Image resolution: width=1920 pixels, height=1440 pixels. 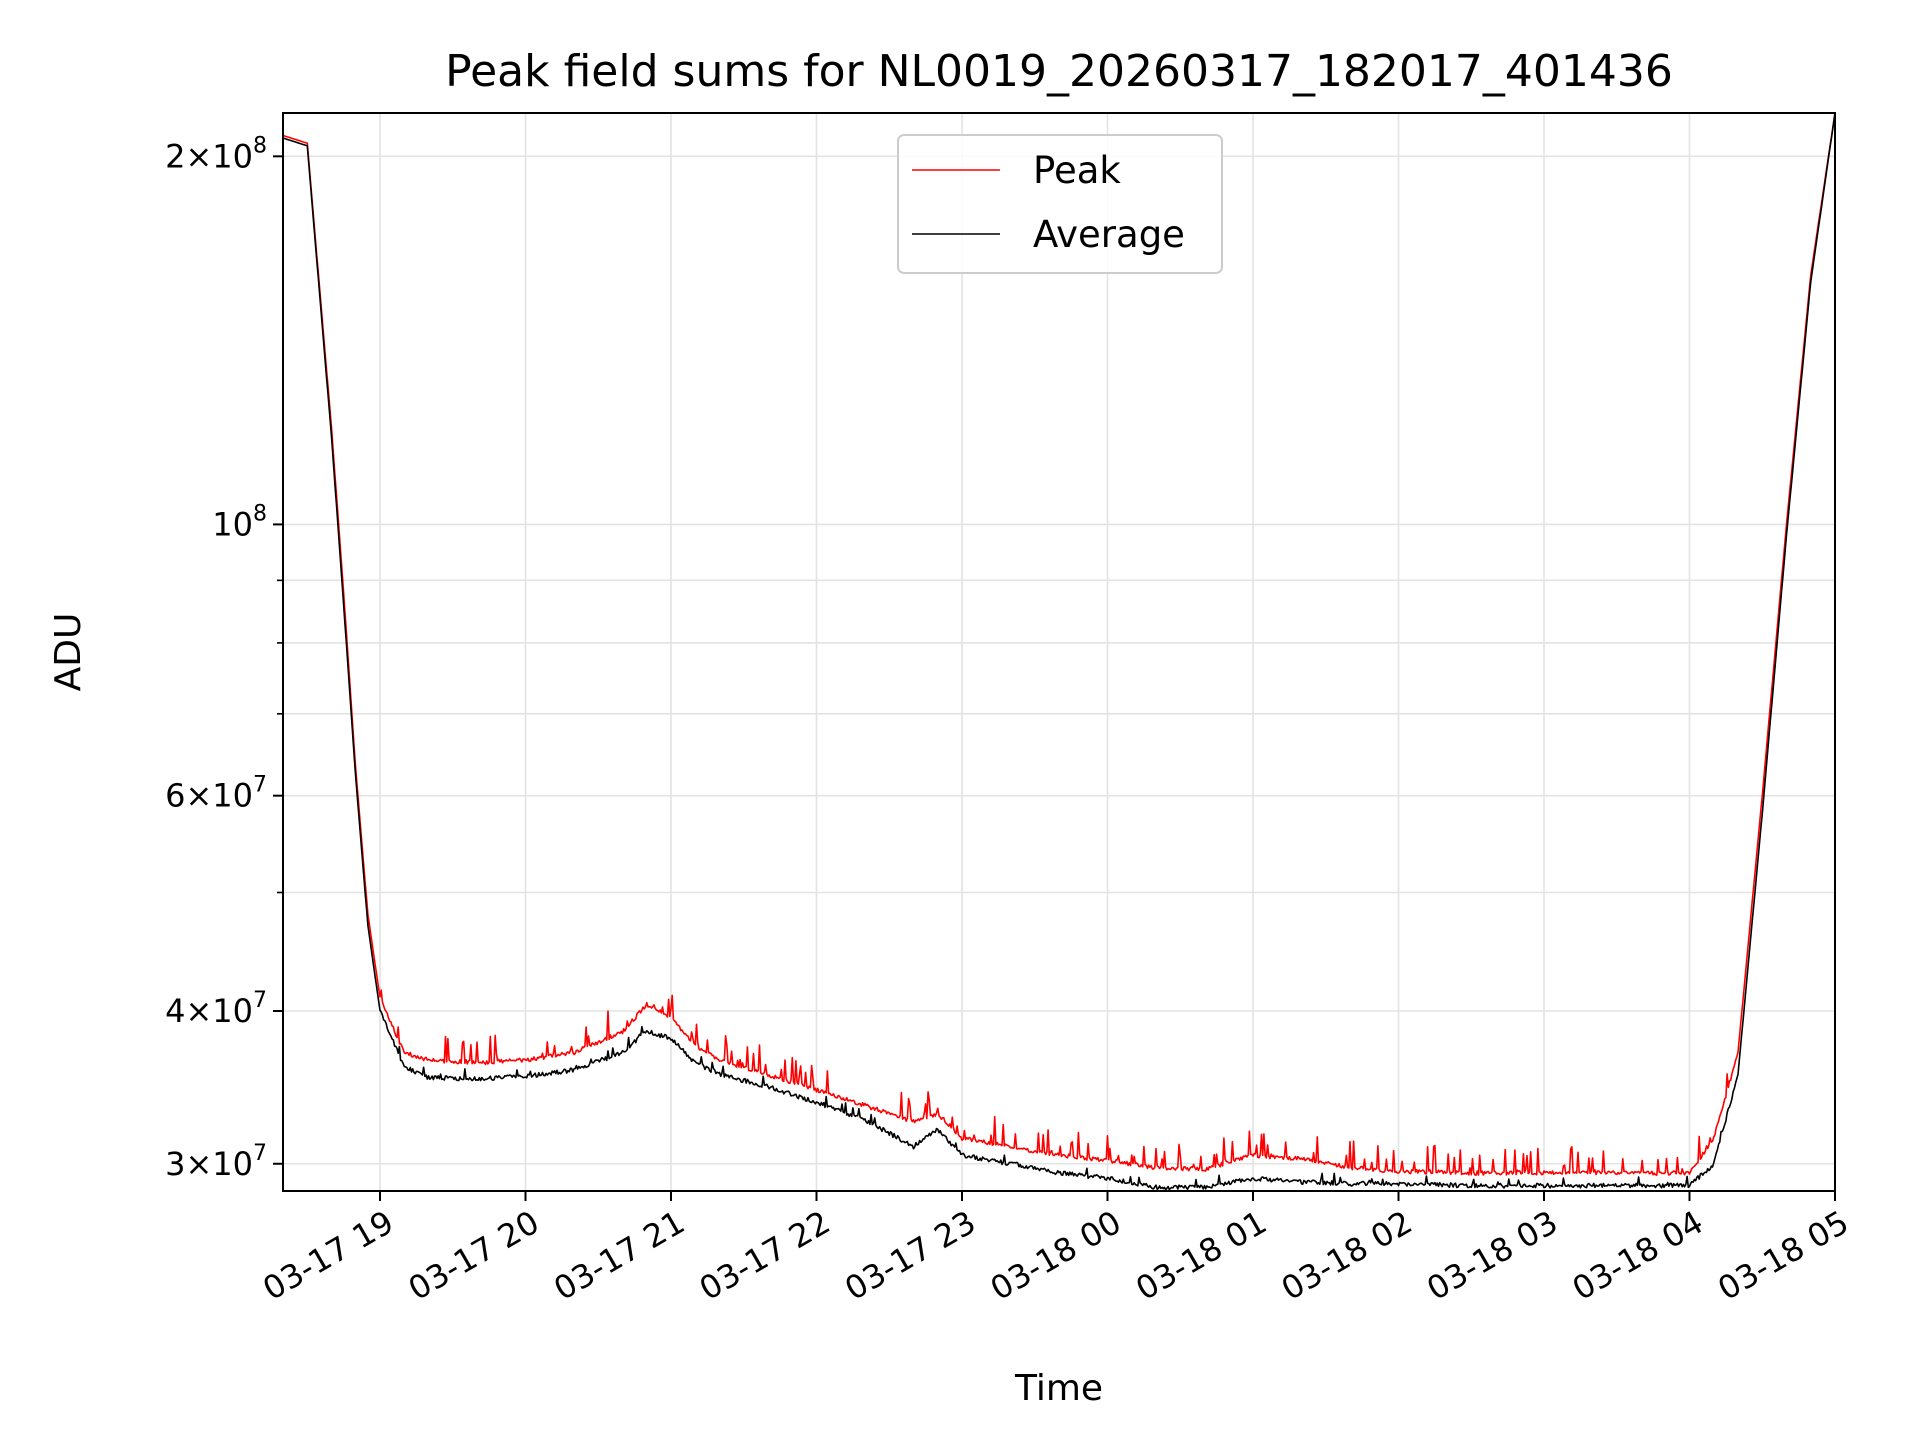 I want to click on y-axis-label: ADU, so click(x=68, y=652).